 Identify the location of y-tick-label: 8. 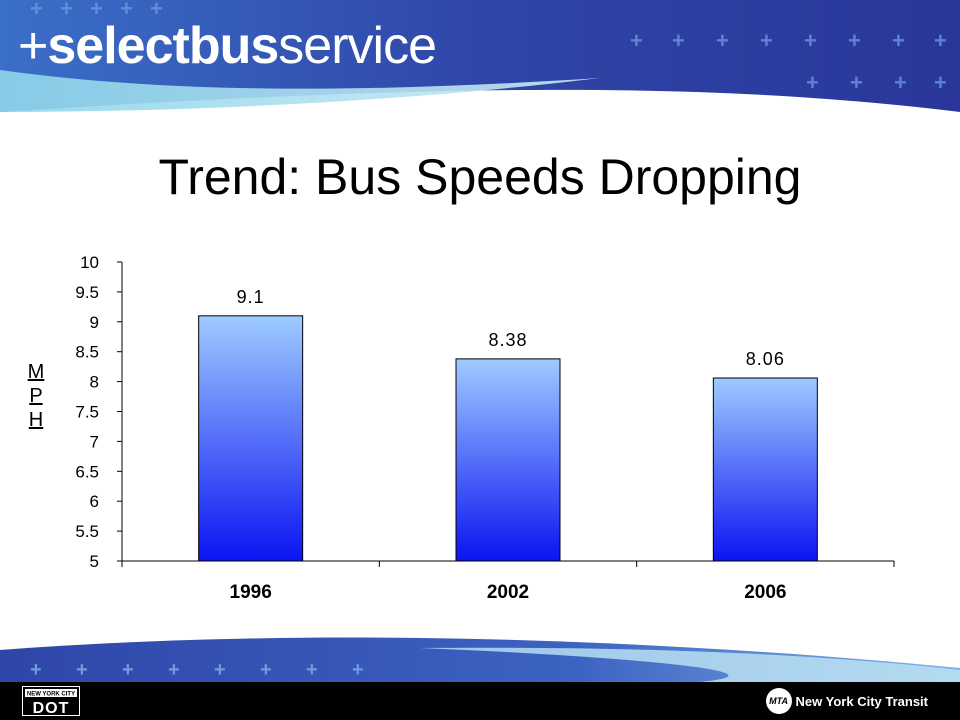
(94, 382).